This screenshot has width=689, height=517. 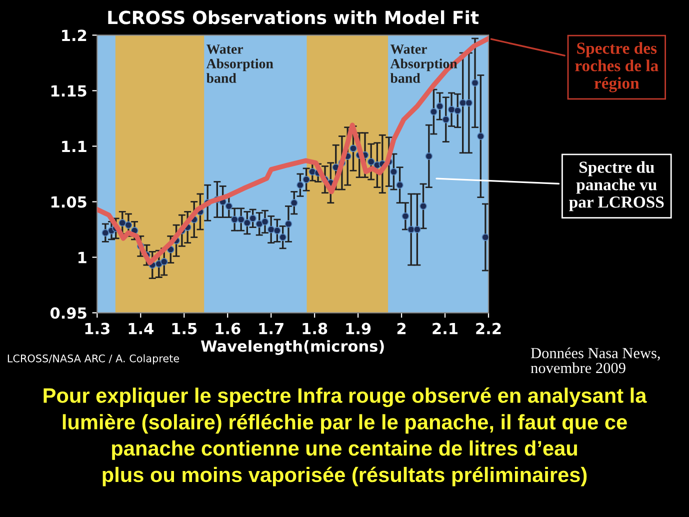 What do you see at coordinates (315, 328) in the screenshot?
I see `x-tick-label: 1.8` at bounding box center [315, 328].